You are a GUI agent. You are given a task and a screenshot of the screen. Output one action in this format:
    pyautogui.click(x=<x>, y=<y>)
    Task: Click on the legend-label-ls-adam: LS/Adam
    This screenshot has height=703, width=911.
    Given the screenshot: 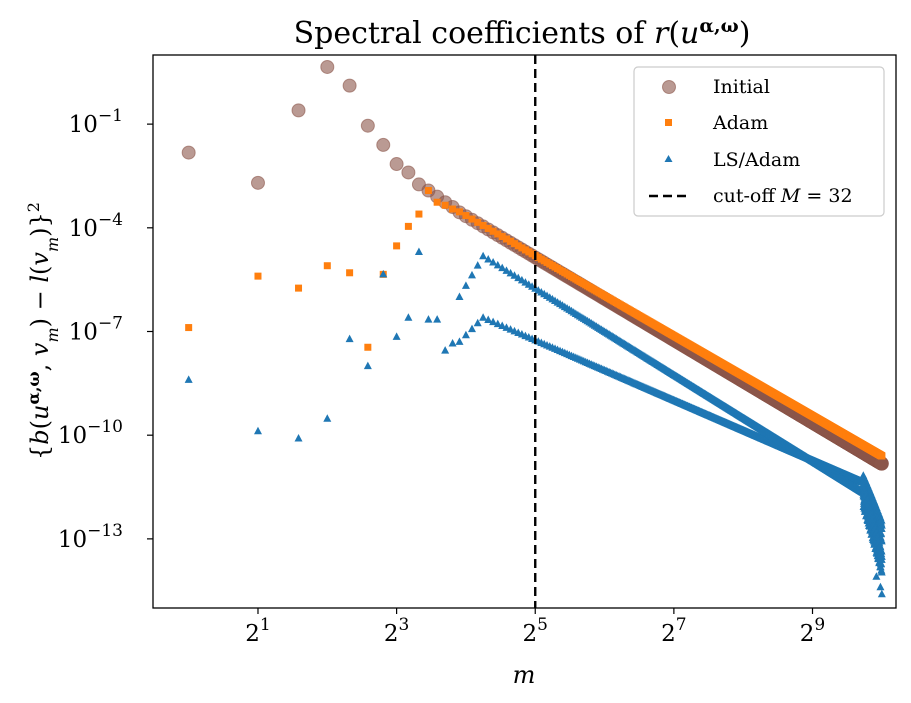 What is the action you would take?
    pyautogui.click(x=756, y=160)
    